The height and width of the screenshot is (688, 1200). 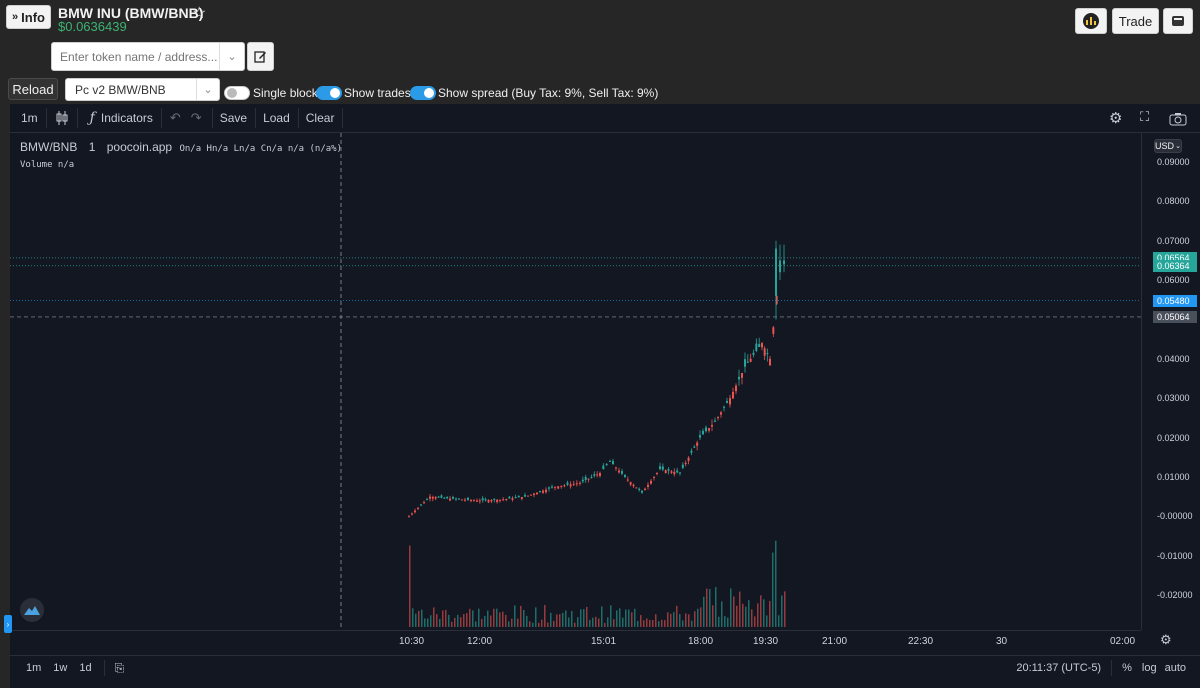 I want to click on double-chevron-right-icon: », so click(x=15, y=17).